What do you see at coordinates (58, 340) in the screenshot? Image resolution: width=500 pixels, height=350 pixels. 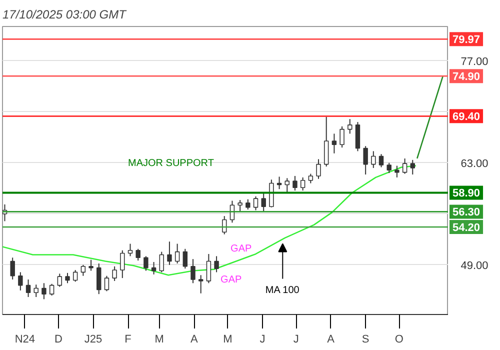 I see `x-tick-label: D` at bounding box center [58, 340].